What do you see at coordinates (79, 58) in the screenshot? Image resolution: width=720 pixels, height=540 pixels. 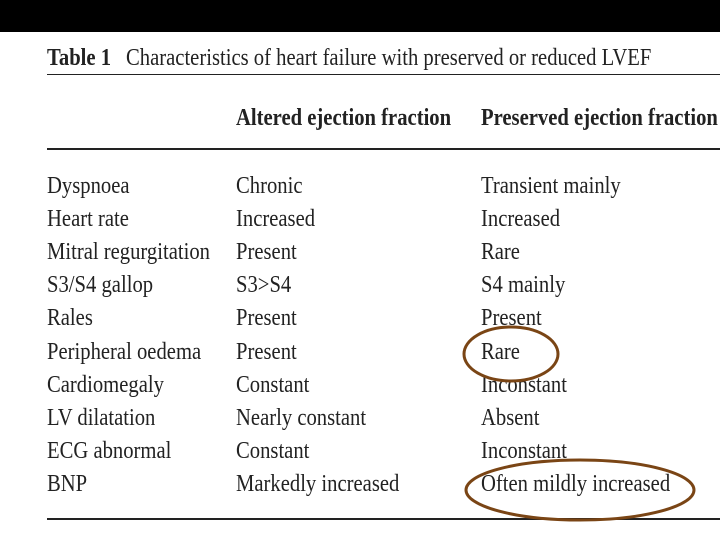 I see `table-label: Table 1` at bounding box center [79, 58].